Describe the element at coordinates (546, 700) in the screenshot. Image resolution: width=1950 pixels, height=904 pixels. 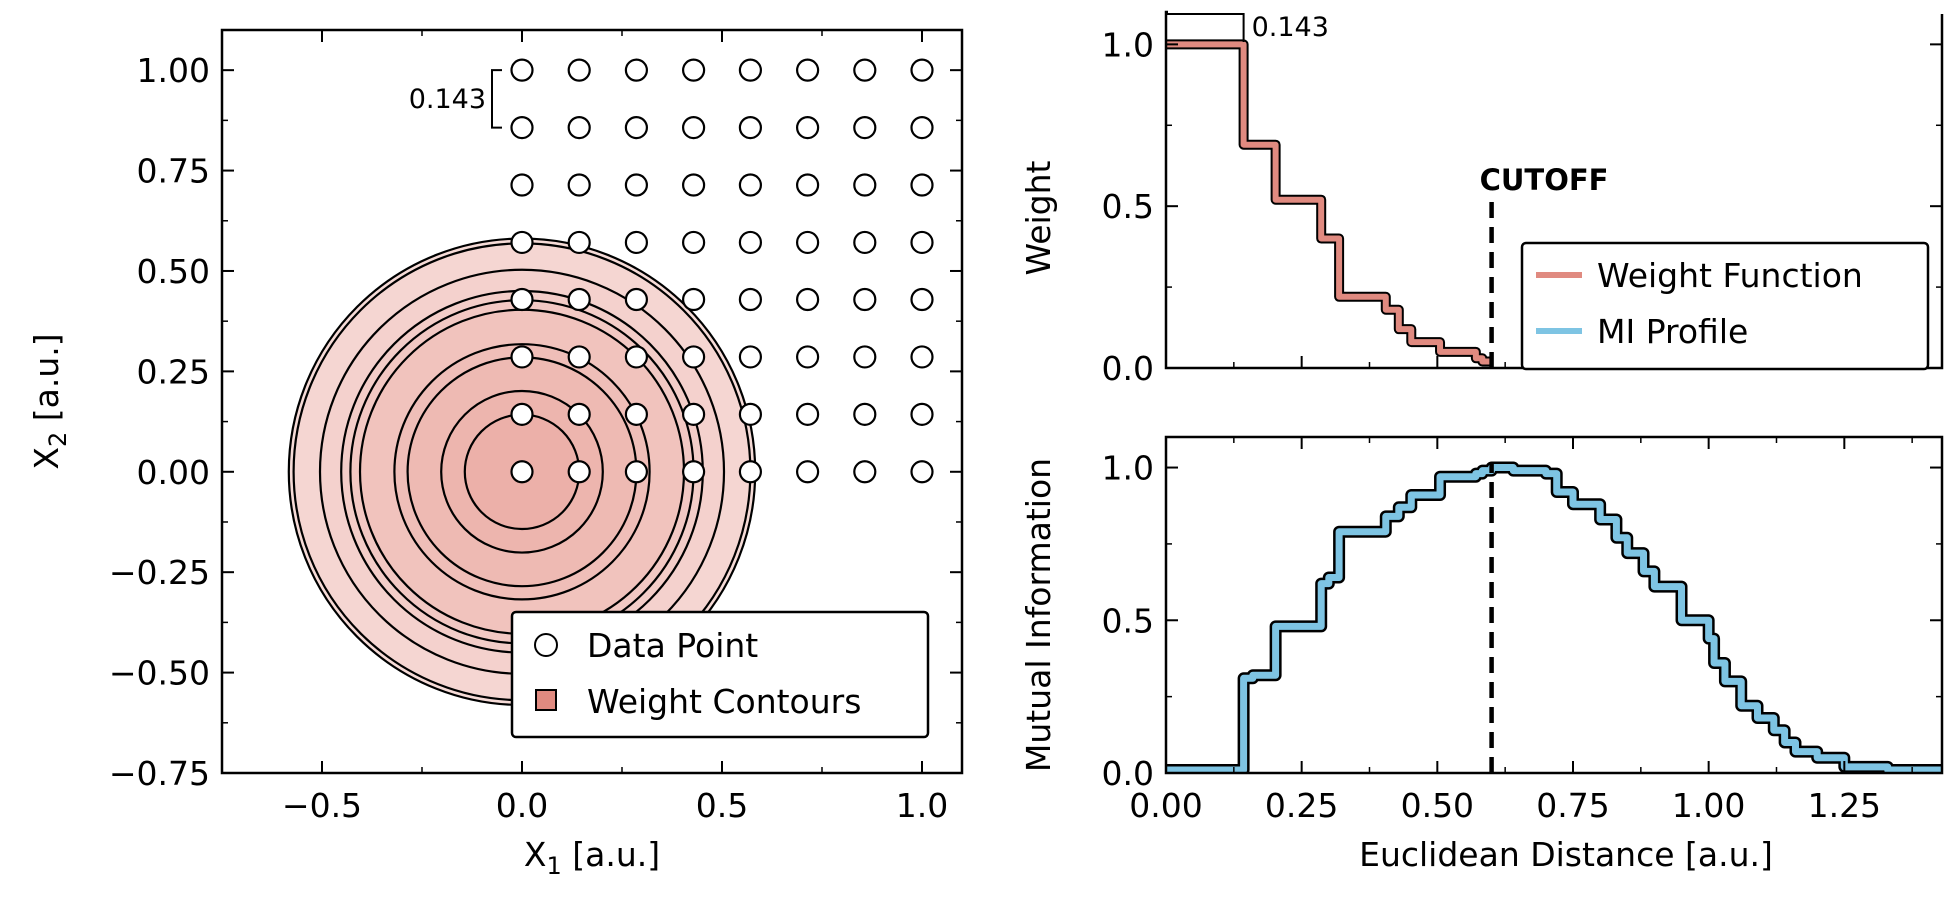
I see `legend-marker-weight-contours` at that location.